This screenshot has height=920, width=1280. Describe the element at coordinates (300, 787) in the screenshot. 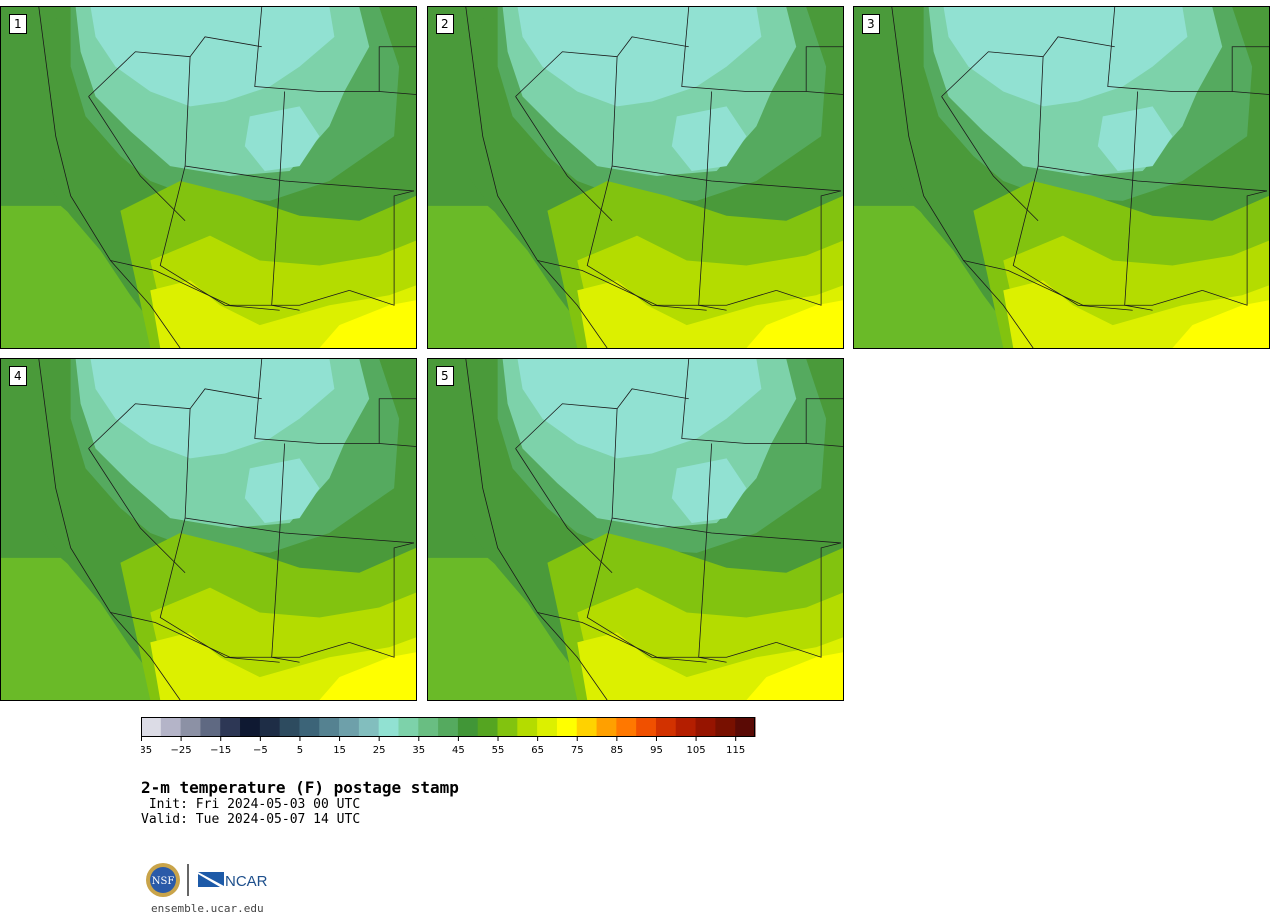

I see `chart-title: 2-m temperature (F) postage stamp` at that location.